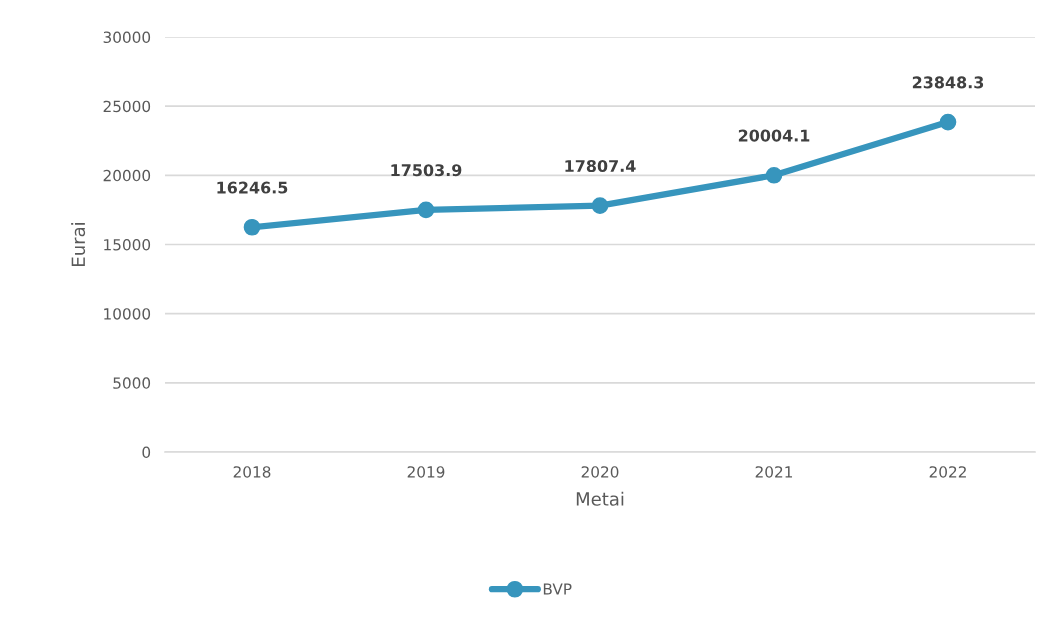 This screenshot has height=624, width=1064. I want to click on y-axis-title: Eurai, so click(78, 244).